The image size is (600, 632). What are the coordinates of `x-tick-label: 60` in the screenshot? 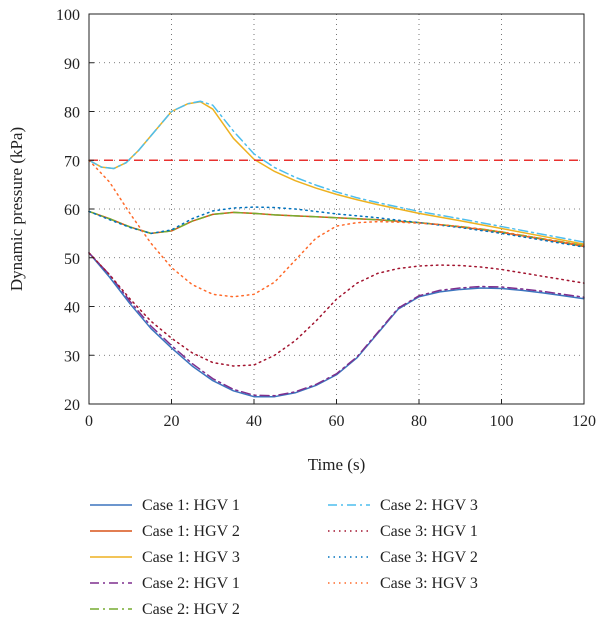 It's located at (337, 421).